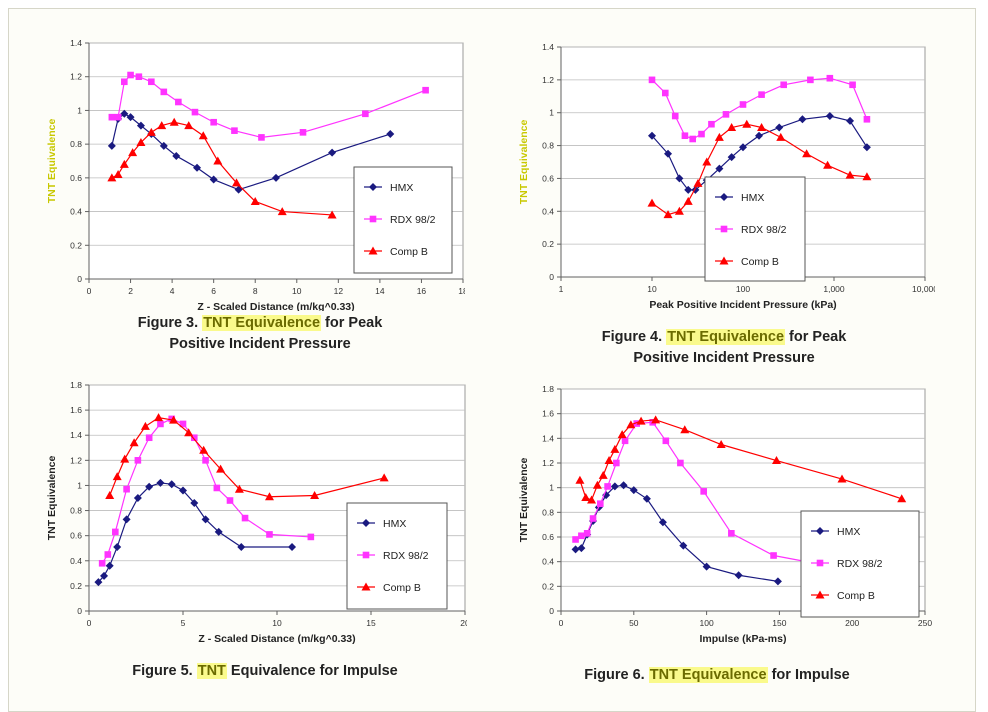  Describe the element at coordinates (76, 511) in the screenshot. I see `figure-5-ytick-label: 0.8` at that location.